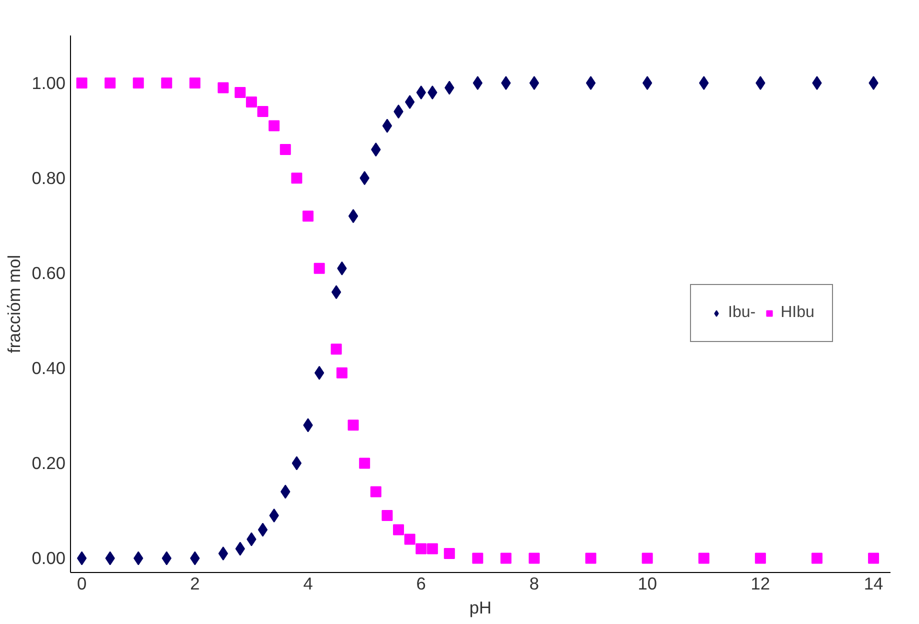 This screenshot has height=624, width=919. What do you see at coordinates (742, 313) in the screenshot?
I see `legend-label: Ibu-` at bounding box center [742, 313].